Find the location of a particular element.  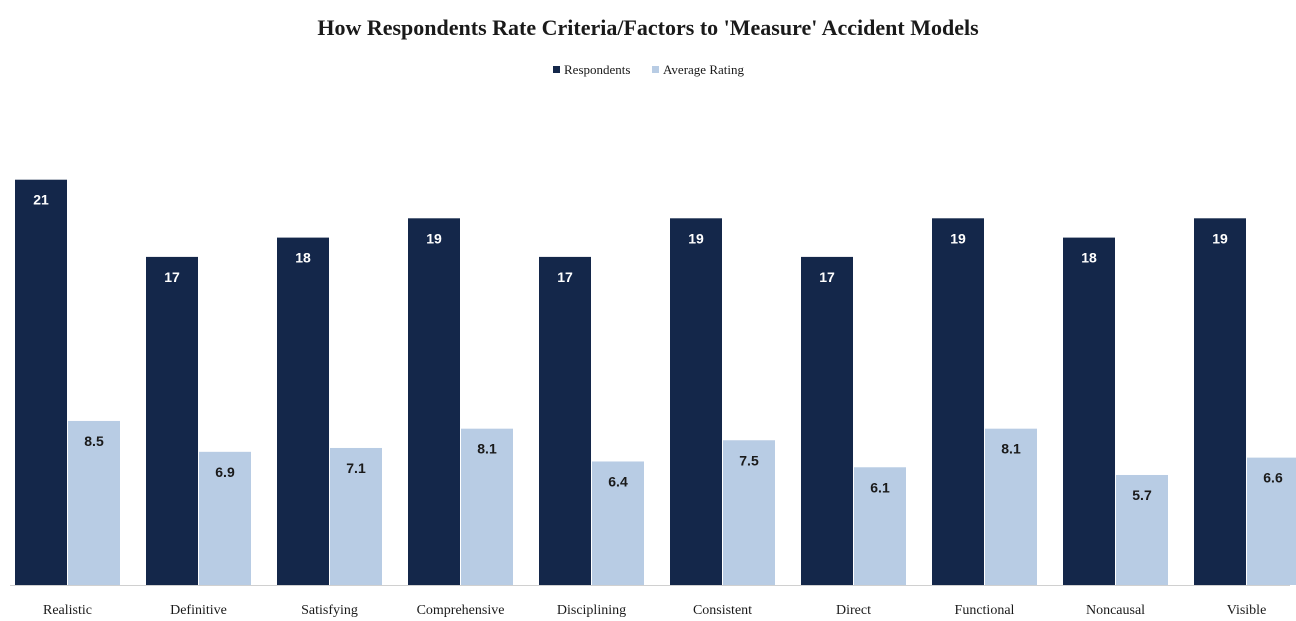

data-label-average-rating-disciplining: 6.4 is located at coordinates (618, 481).